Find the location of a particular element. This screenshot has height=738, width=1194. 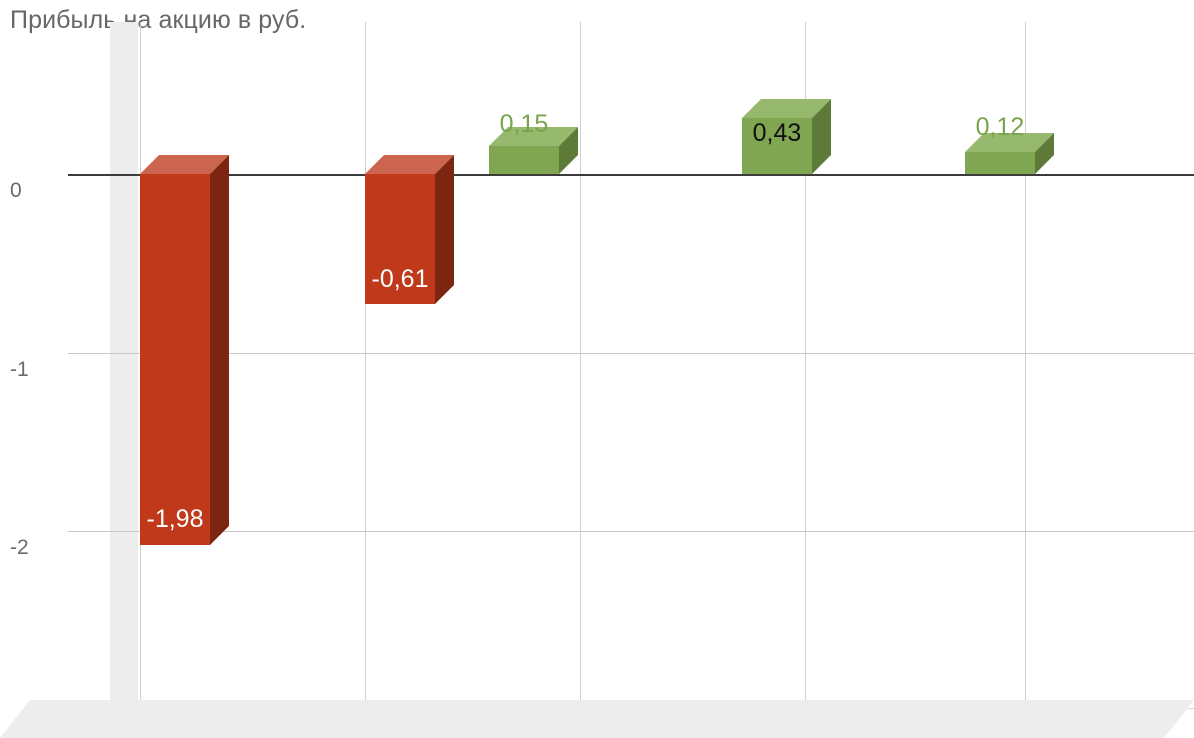

bar-2017-top-face is located at coordinates (786, 108).